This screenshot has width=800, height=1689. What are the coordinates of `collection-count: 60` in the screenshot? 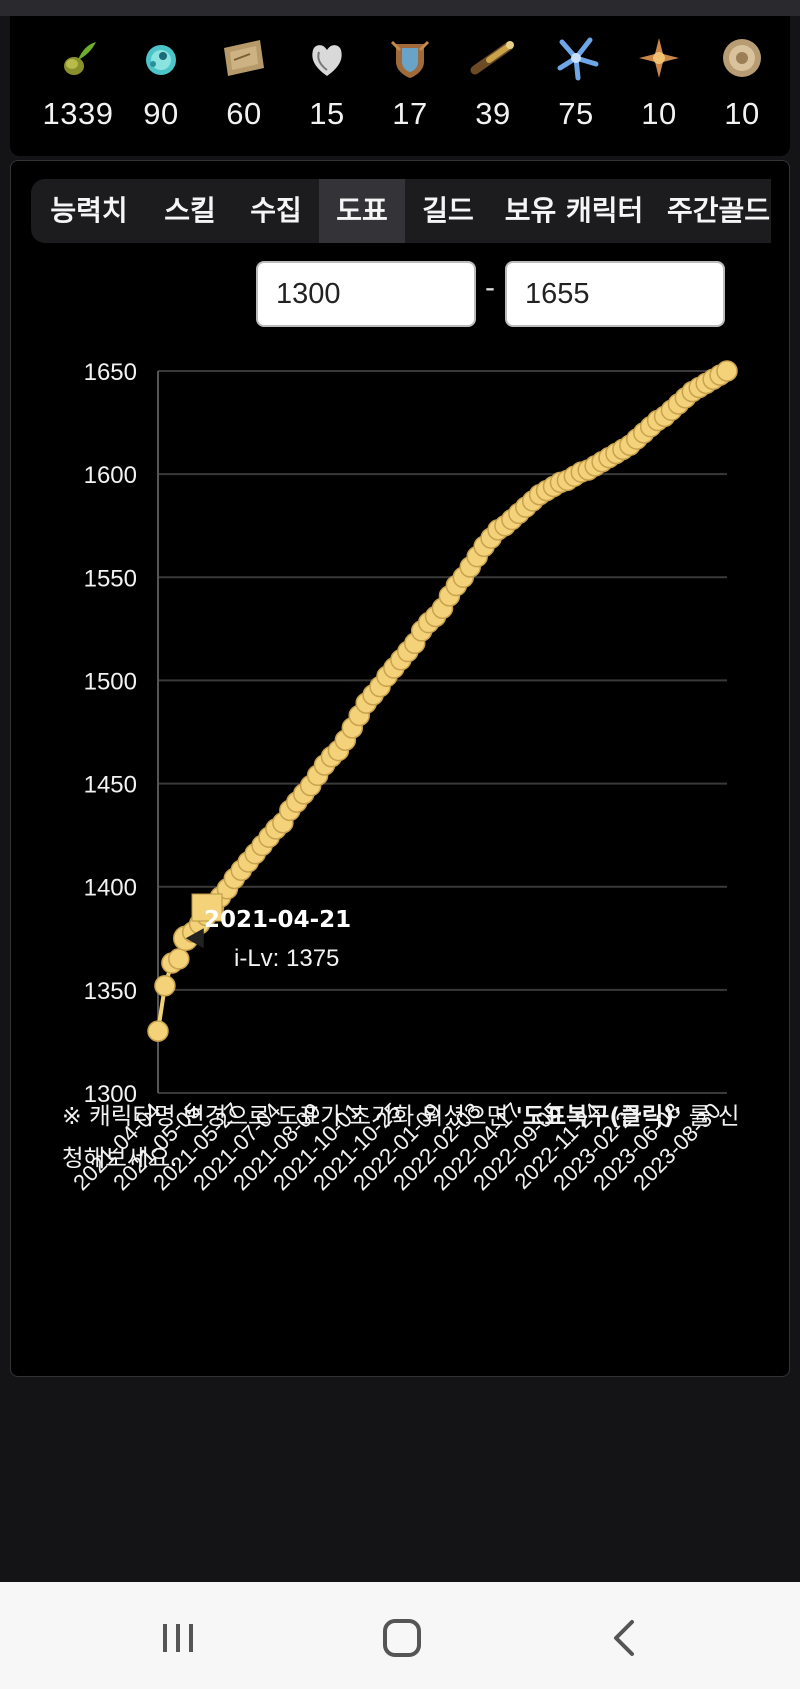 It's located at (244, 113).